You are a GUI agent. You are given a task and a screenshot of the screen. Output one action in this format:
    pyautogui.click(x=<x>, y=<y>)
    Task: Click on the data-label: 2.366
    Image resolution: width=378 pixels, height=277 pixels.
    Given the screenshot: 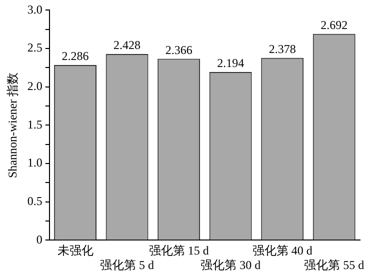 What is the action you would take?
    pyautogui.click(x=178, y=49)
    